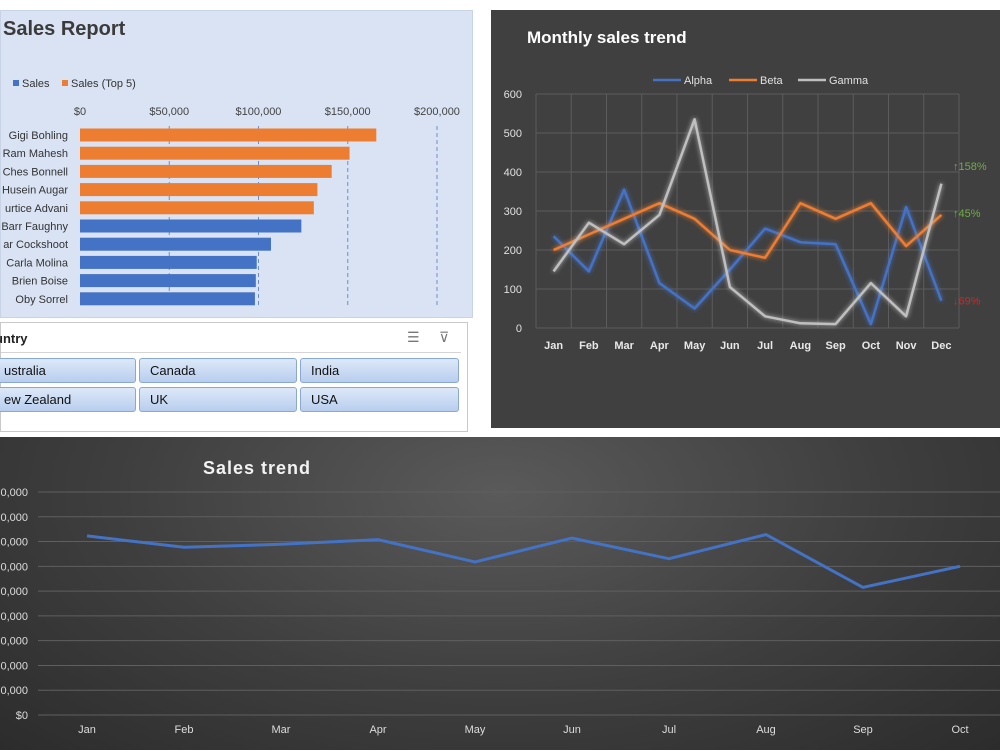 This screenshot has width=1000, height=755. I want to click on x-tick-label: $50,000, so click(169, 112).